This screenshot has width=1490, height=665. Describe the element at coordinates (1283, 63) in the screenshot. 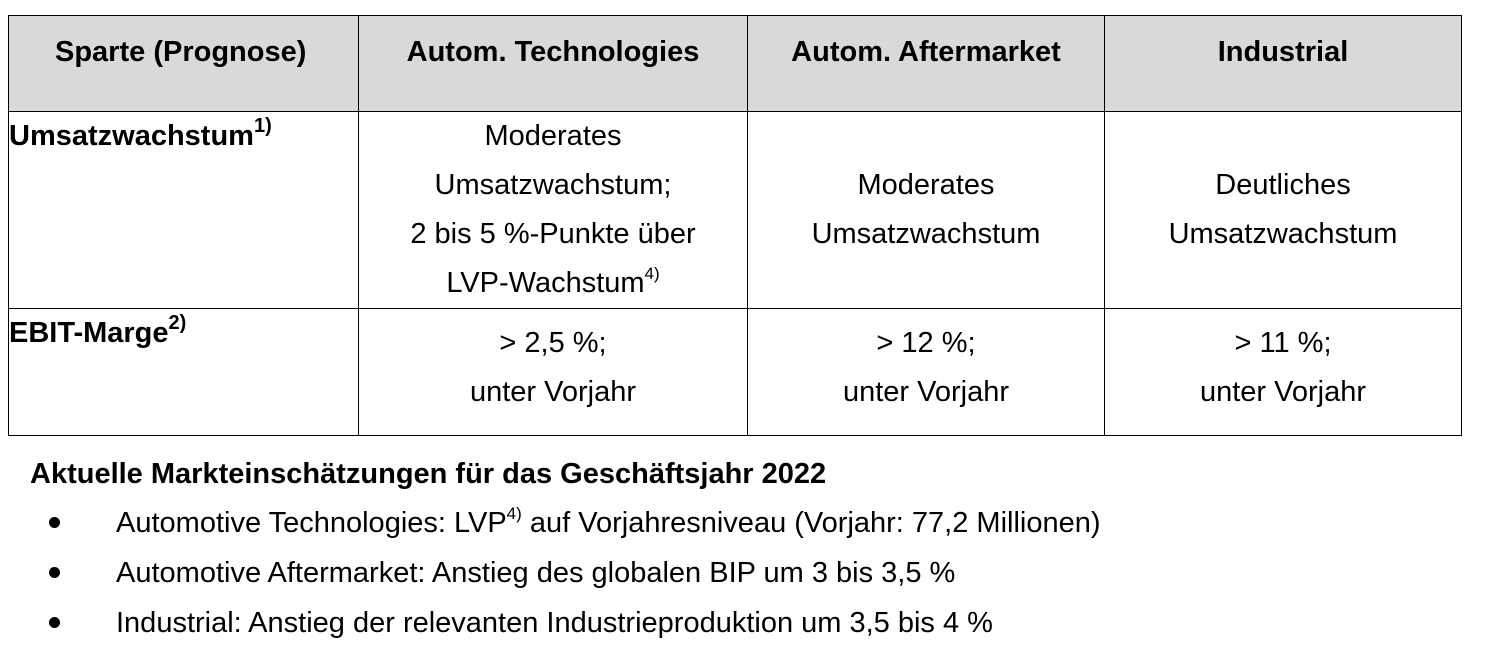

I see `header-industrial: Industrial` at that location.